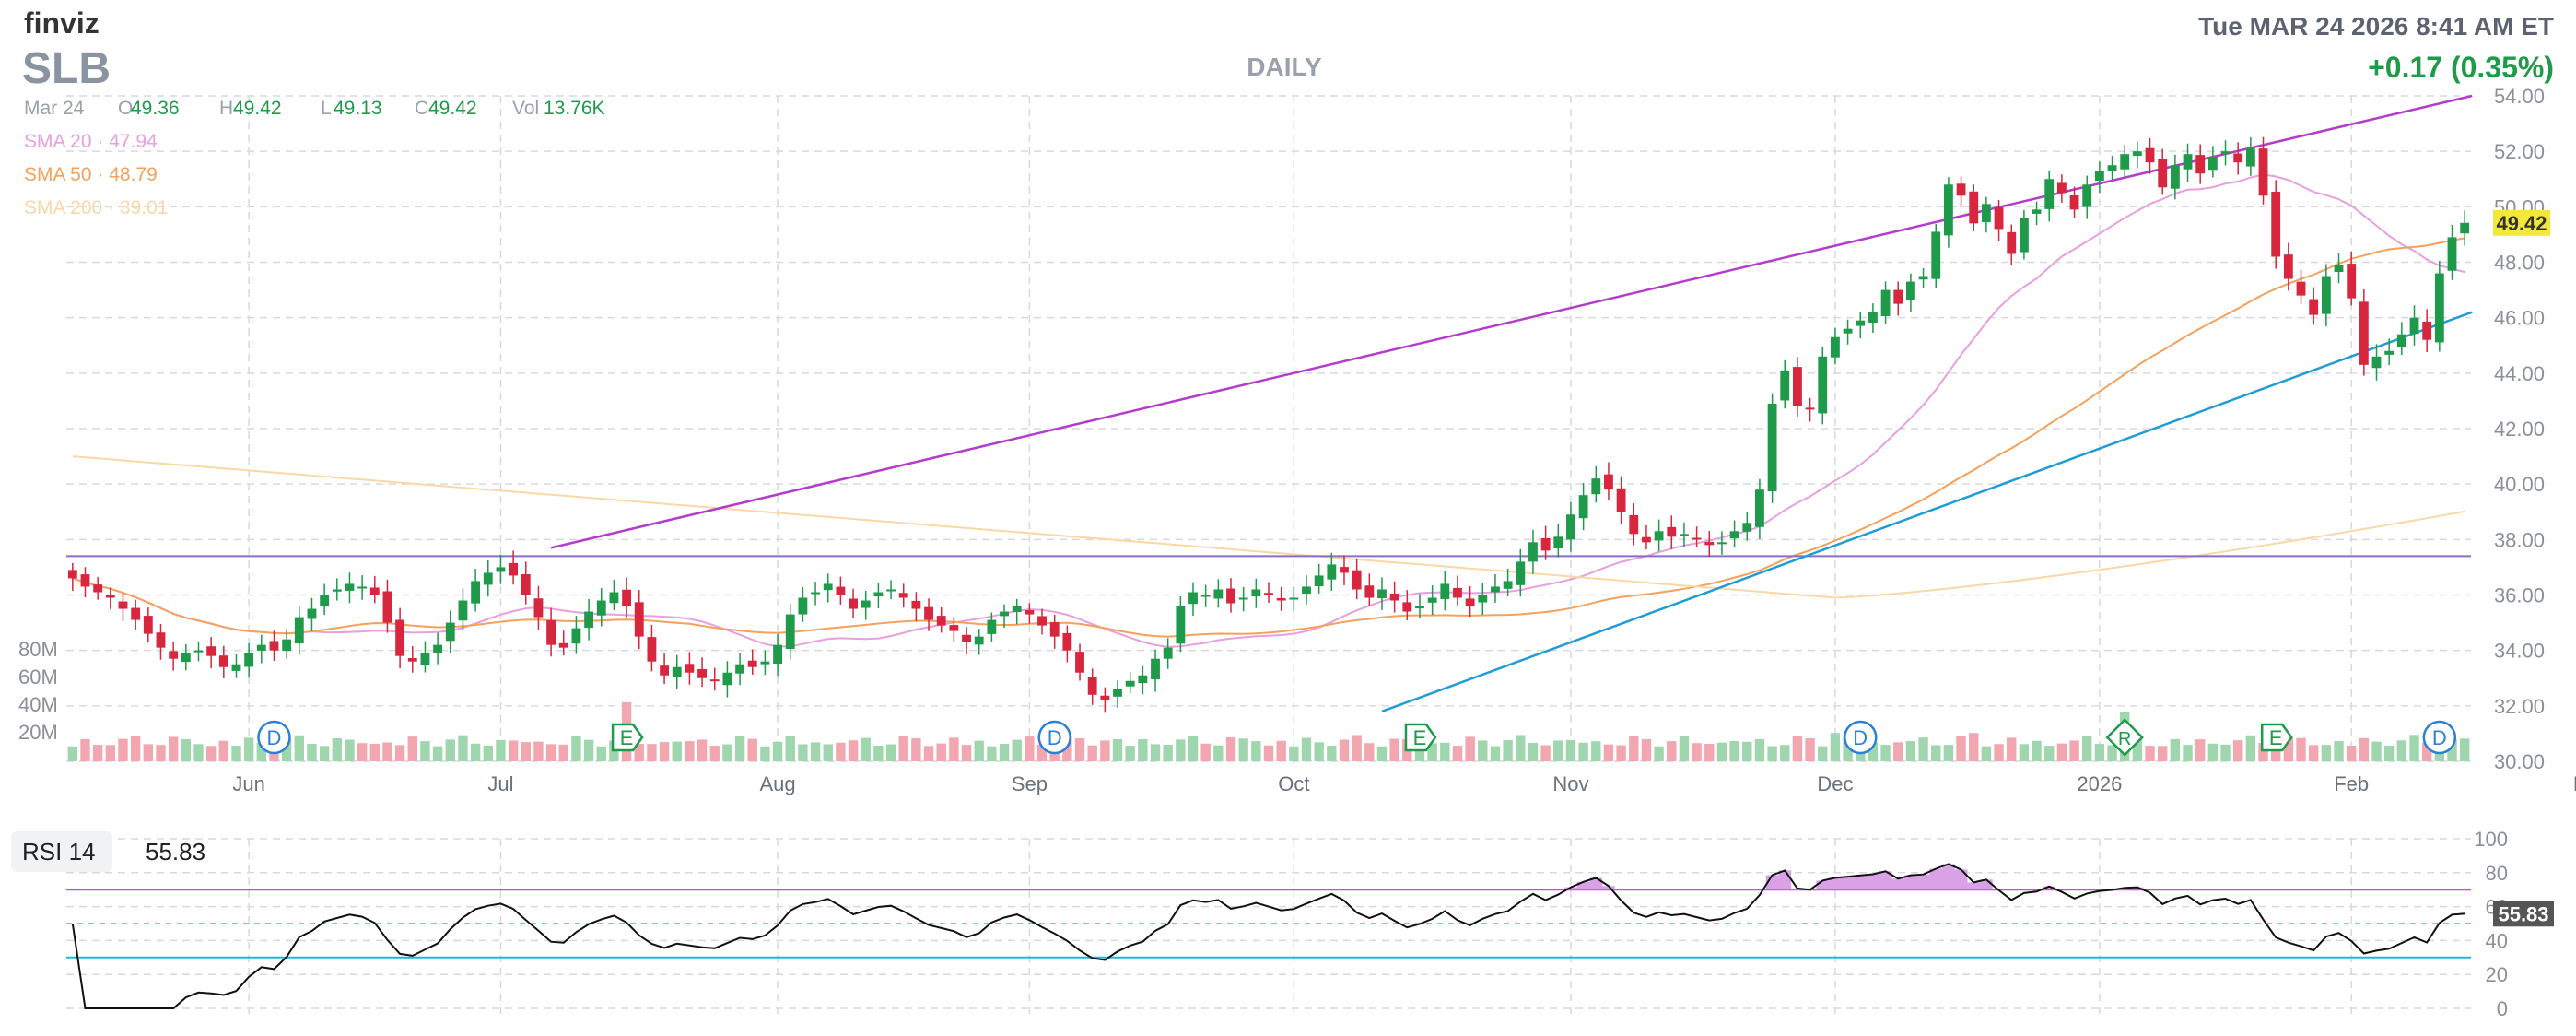 Image resolution: width=2576 pixels, height=1036 pixels. What do you see at coordinates (2461, 67) in the screenshot?
I see `price-change: +0.17 (0.35%)` at bounding box center [2461, 67].